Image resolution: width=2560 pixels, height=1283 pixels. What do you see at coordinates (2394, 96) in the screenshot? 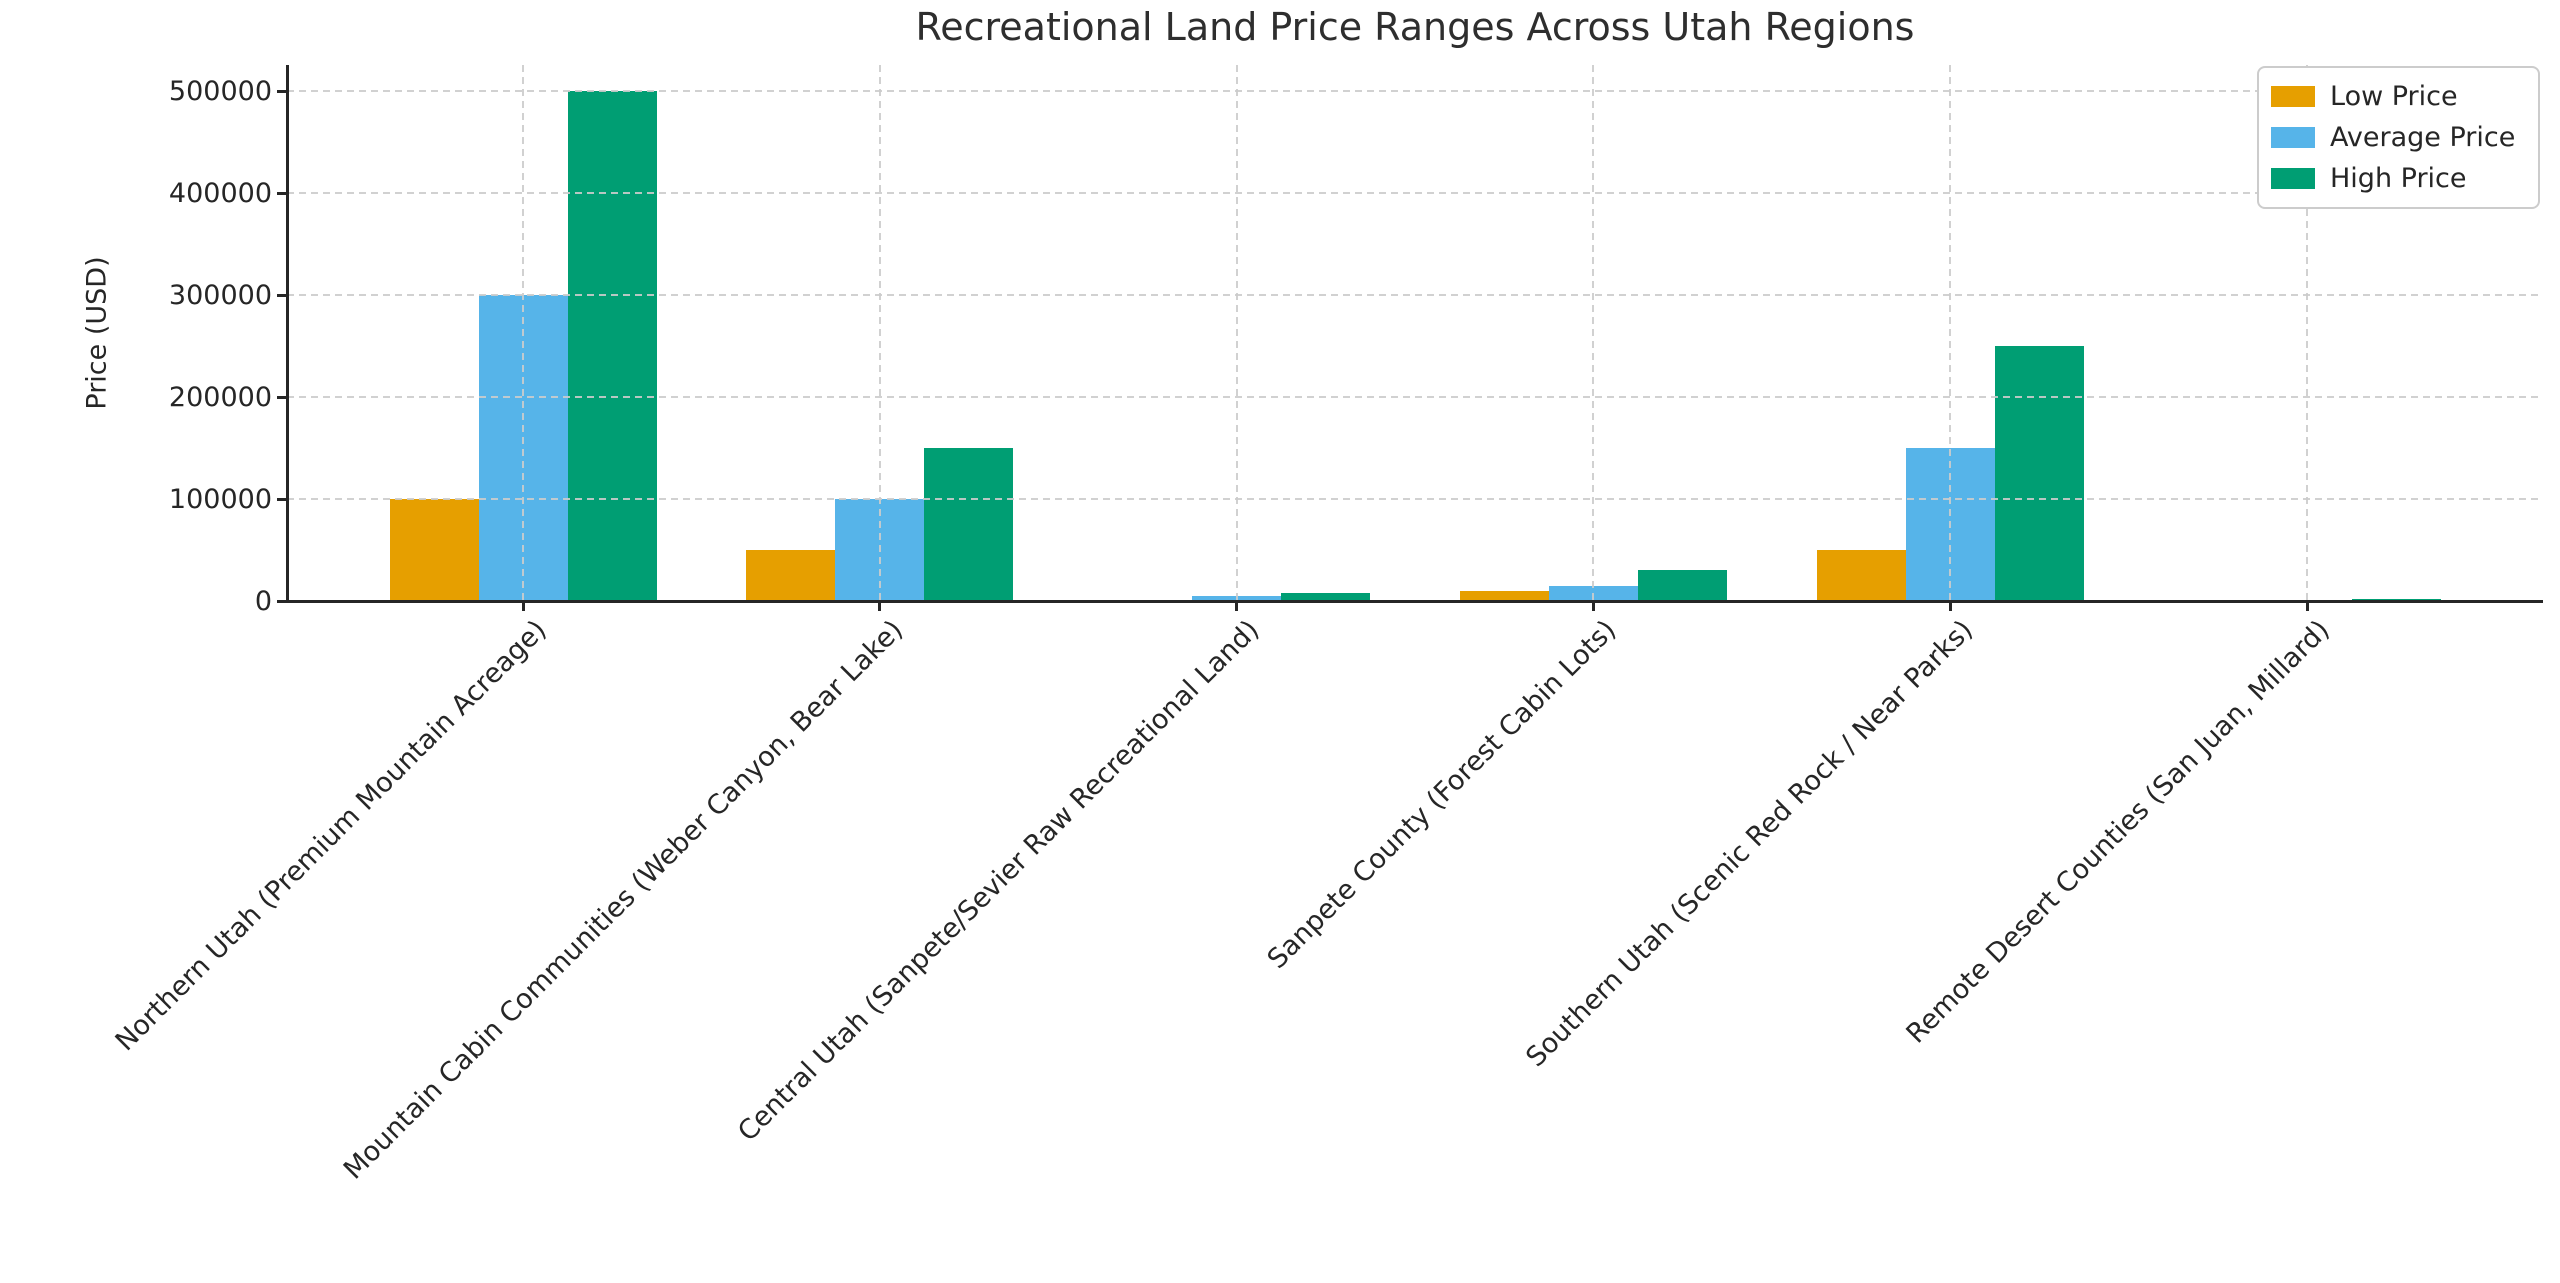
I see `legend-label: Low Price` at bounding box center [2394, 96].